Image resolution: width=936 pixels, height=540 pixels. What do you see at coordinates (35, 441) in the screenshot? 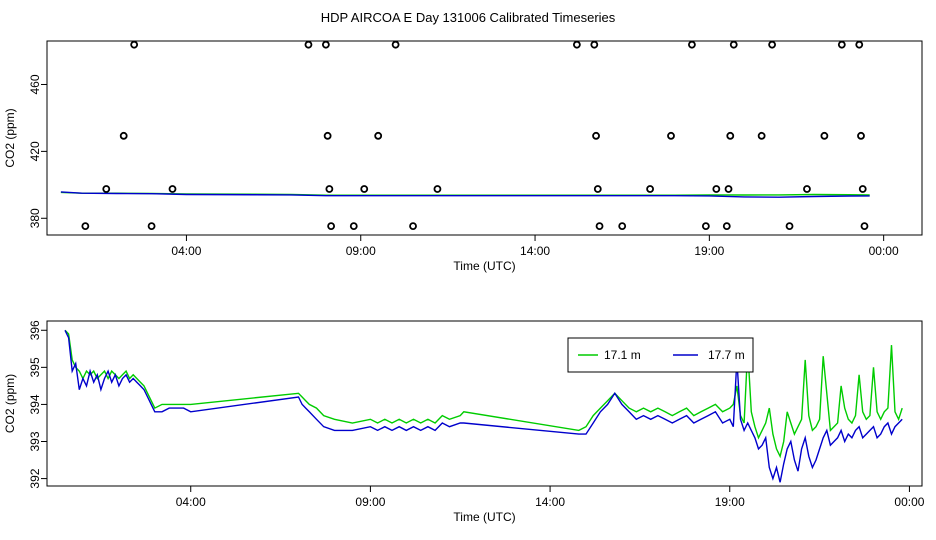
I see `y-tick-label: 393` at bounding box center [35, 441].